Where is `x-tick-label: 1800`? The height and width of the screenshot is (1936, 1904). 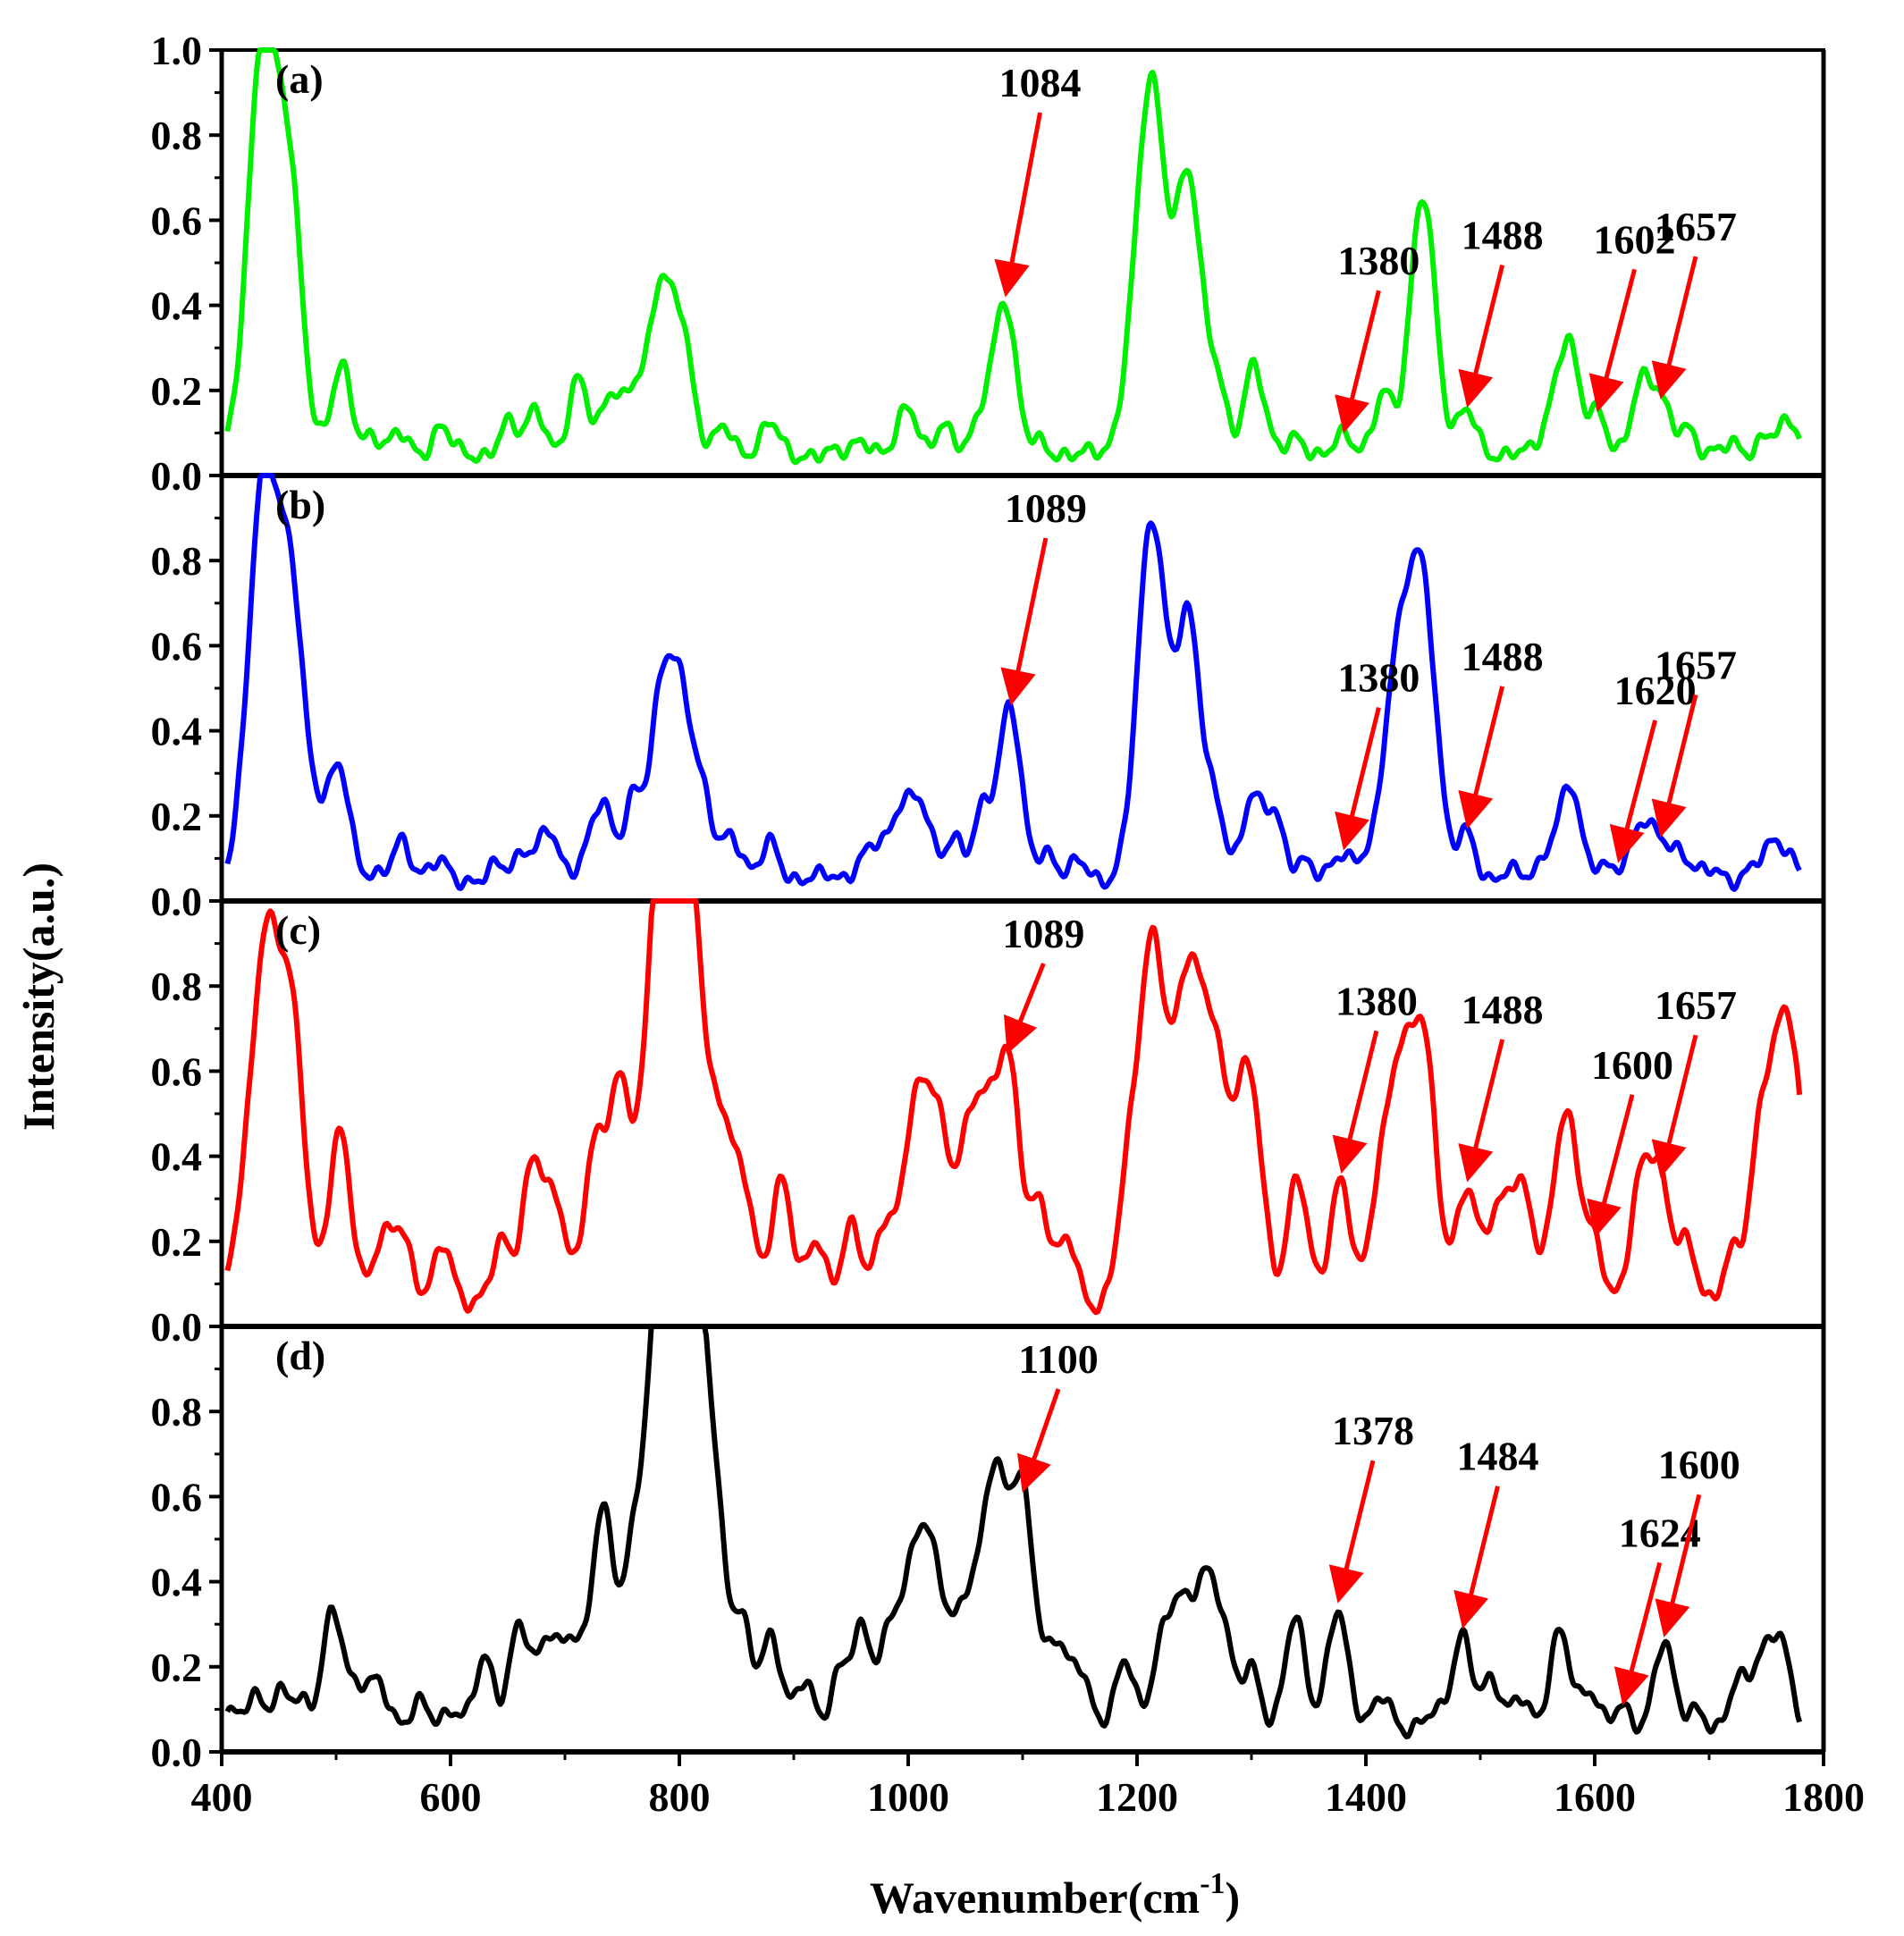
x-tick-label: 1800 is located at coordinates (1823, 1797).